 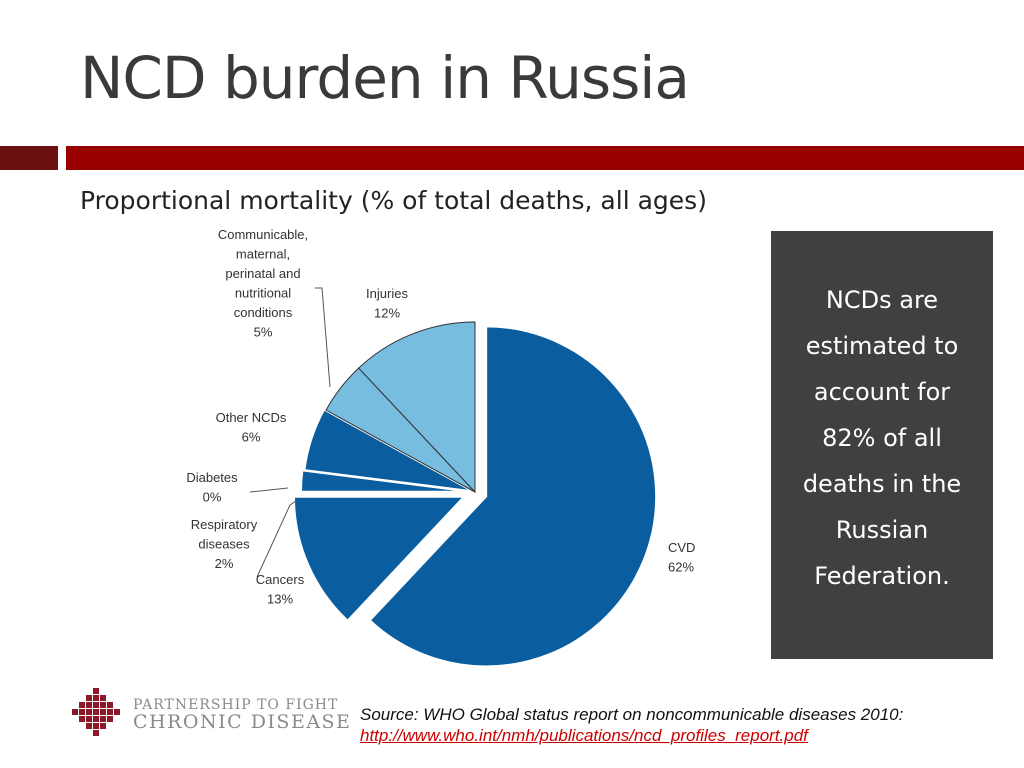 What do you see at coordinates (681, 557) in the screenshot?
I see `slice-label: CVD 62%` at bounding box center [681, 557].